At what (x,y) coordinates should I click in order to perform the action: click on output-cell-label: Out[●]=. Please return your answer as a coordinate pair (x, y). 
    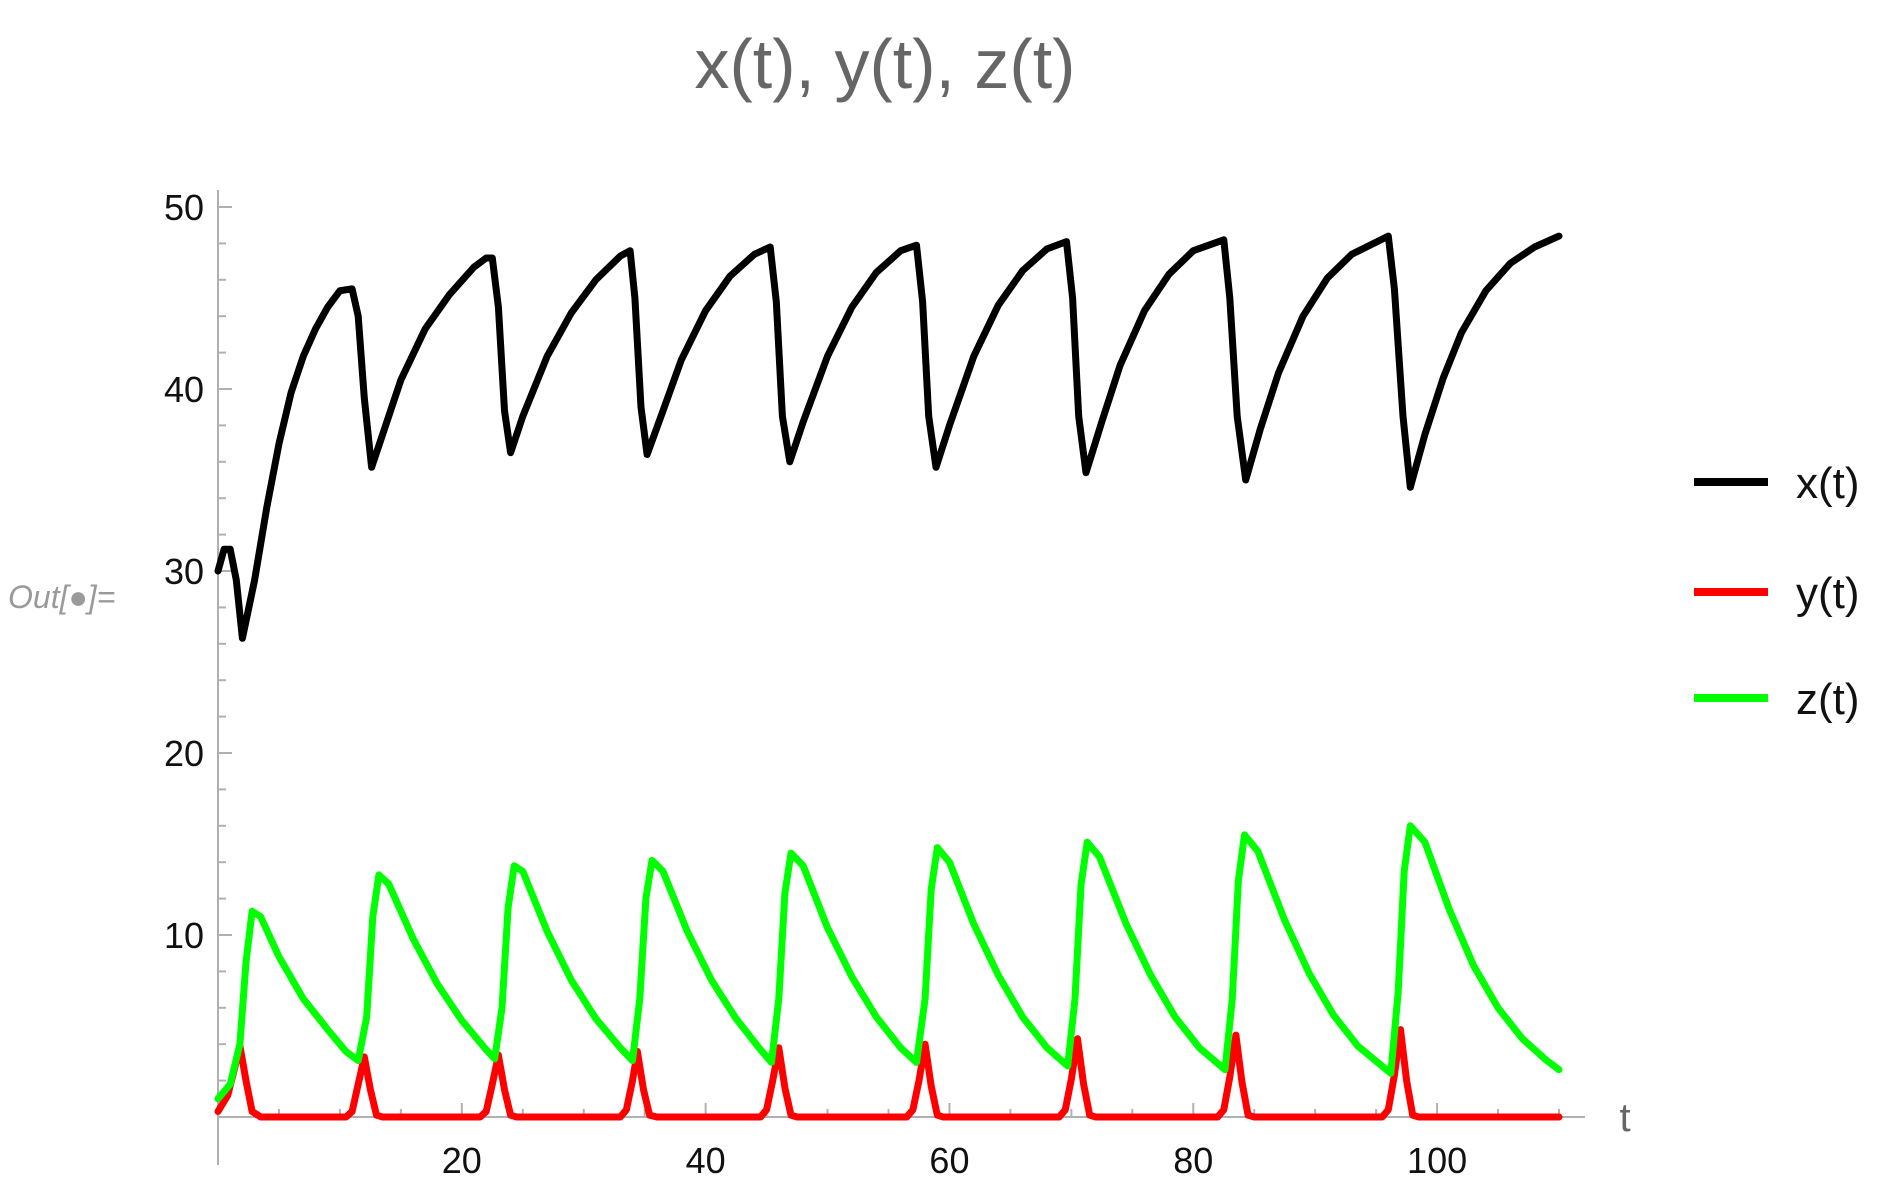
    Looking at the image, I should click on (61, 597).